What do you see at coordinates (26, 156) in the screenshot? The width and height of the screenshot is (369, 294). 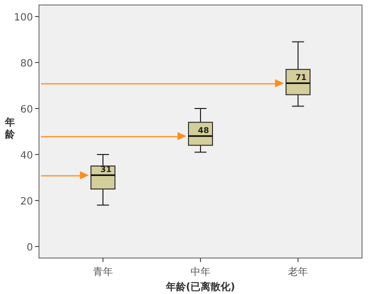 I see `y-tick-label: 40` at bounding box center [26, 156].